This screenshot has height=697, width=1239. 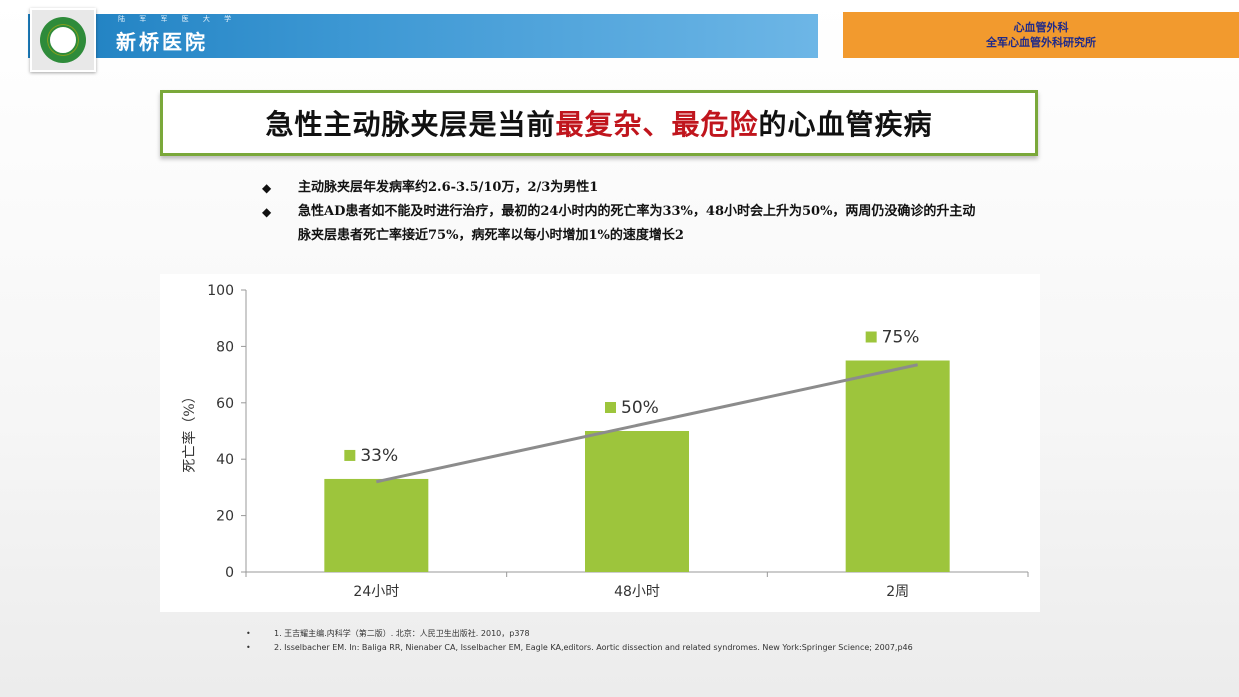 I want to click on y-tick-label: 60, so click(x=225, y=404).